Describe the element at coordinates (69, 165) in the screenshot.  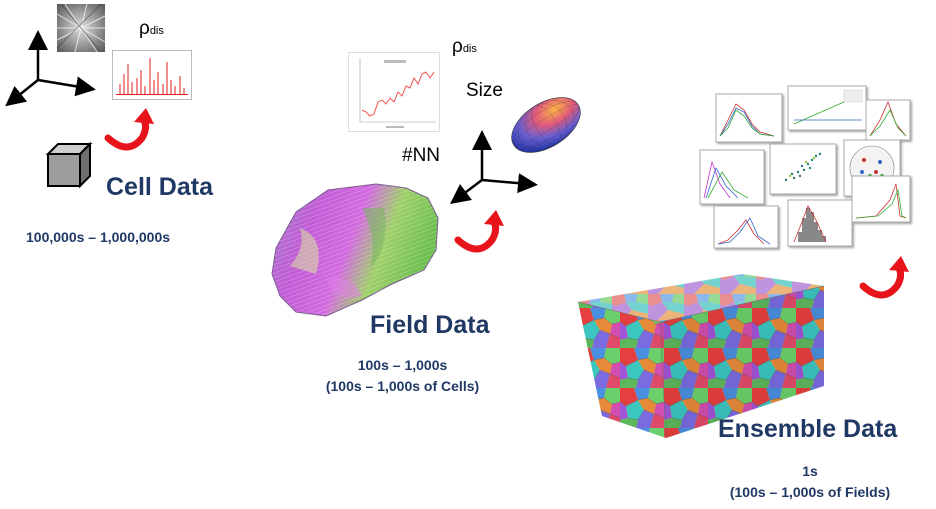
I see `cell-cube-icon` at that location.